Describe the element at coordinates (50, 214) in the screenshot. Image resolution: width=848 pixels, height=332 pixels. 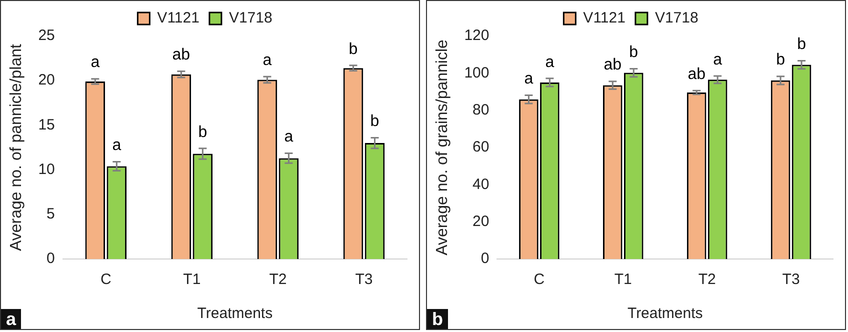
I see `y-tick-label: 5` at that location.